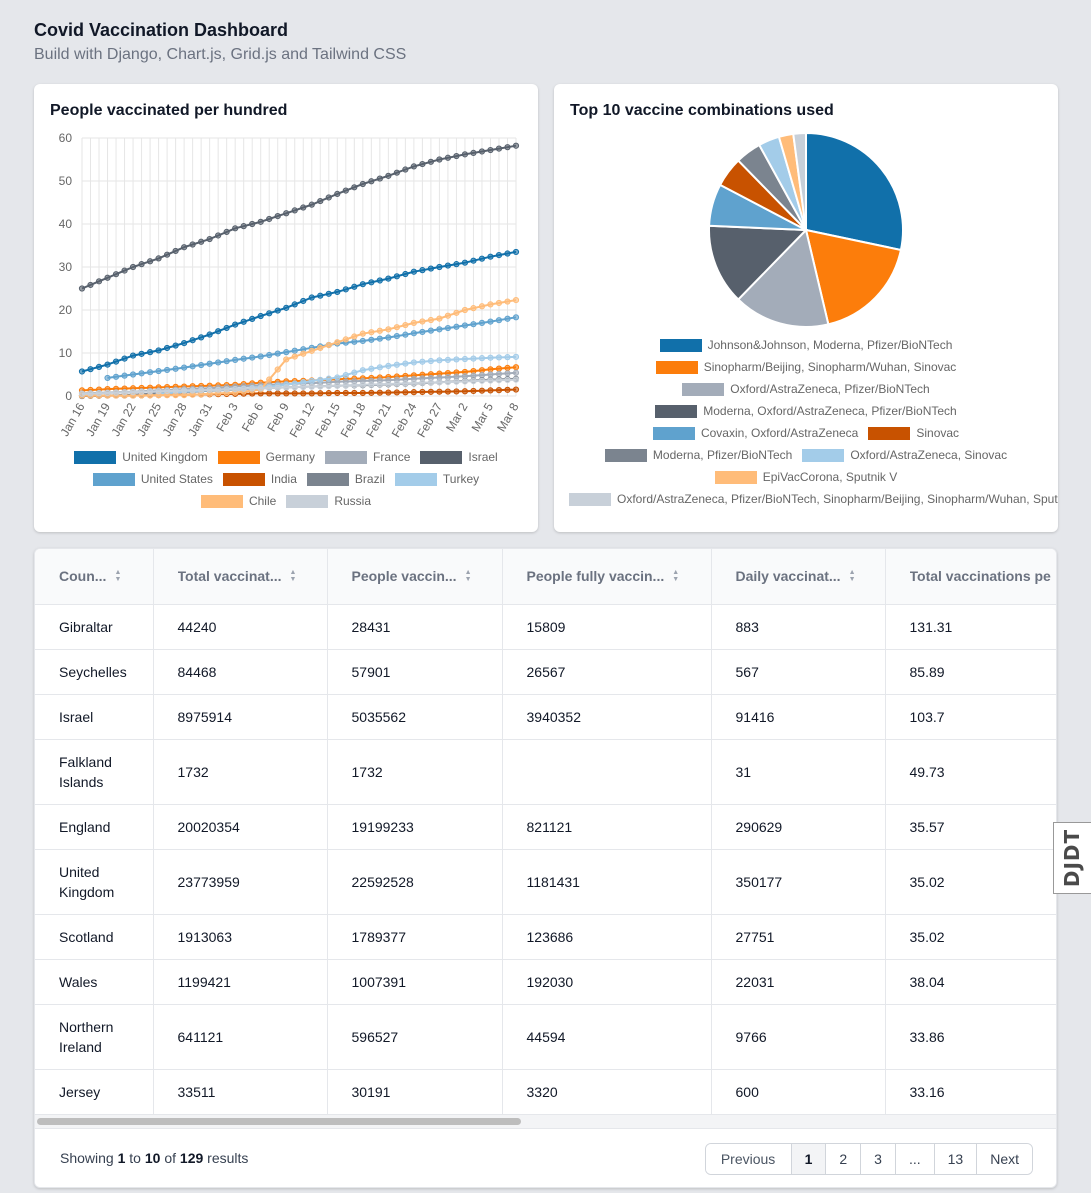  Describe the element at coordinates (545, 1121) in the screenshot. I see `horizontal-scrollbar` at that location.